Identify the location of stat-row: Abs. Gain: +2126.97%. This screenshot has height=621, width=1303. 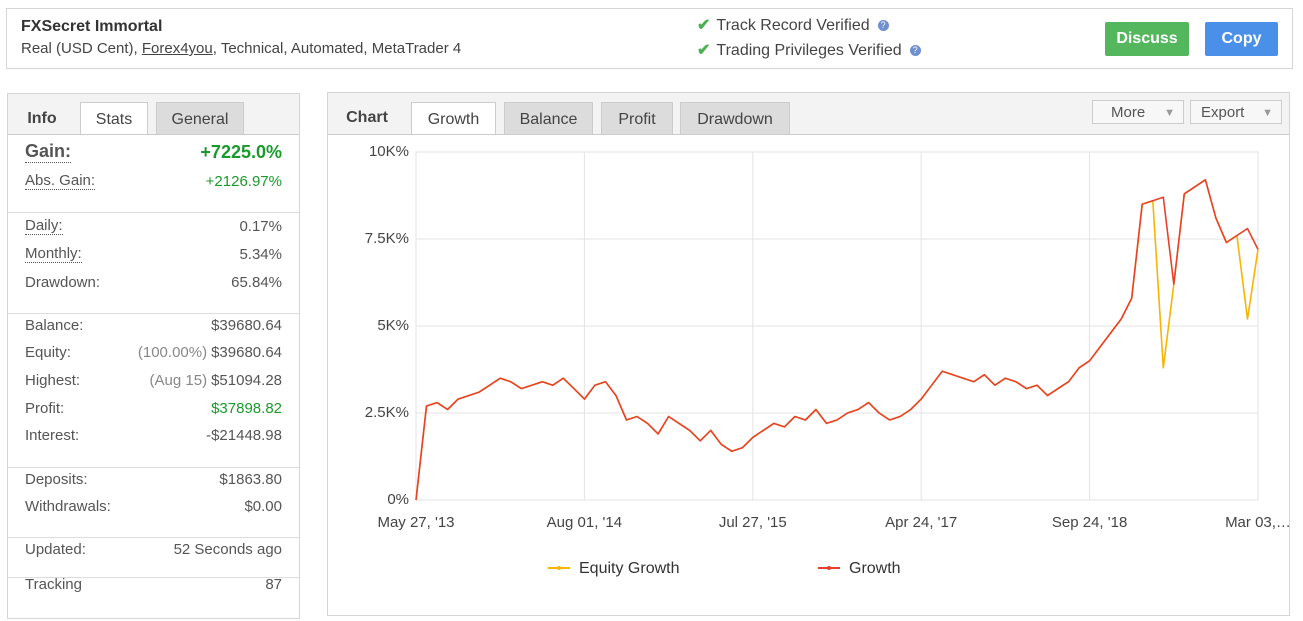
(153, 181).